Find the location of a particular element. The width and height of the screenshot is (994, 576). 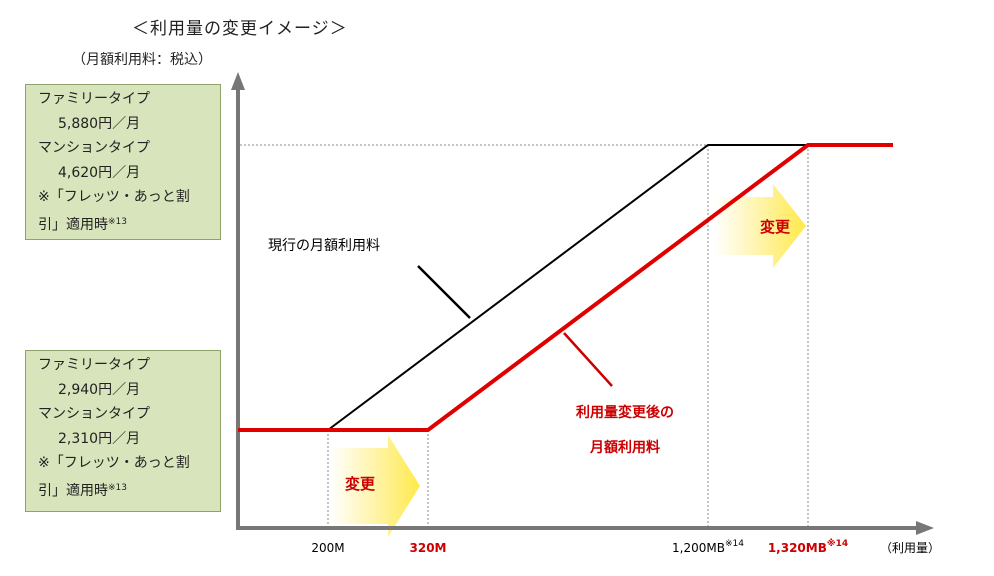

new-fee-label-line1: 利用量変更後の is located at coordinates (625, 412).